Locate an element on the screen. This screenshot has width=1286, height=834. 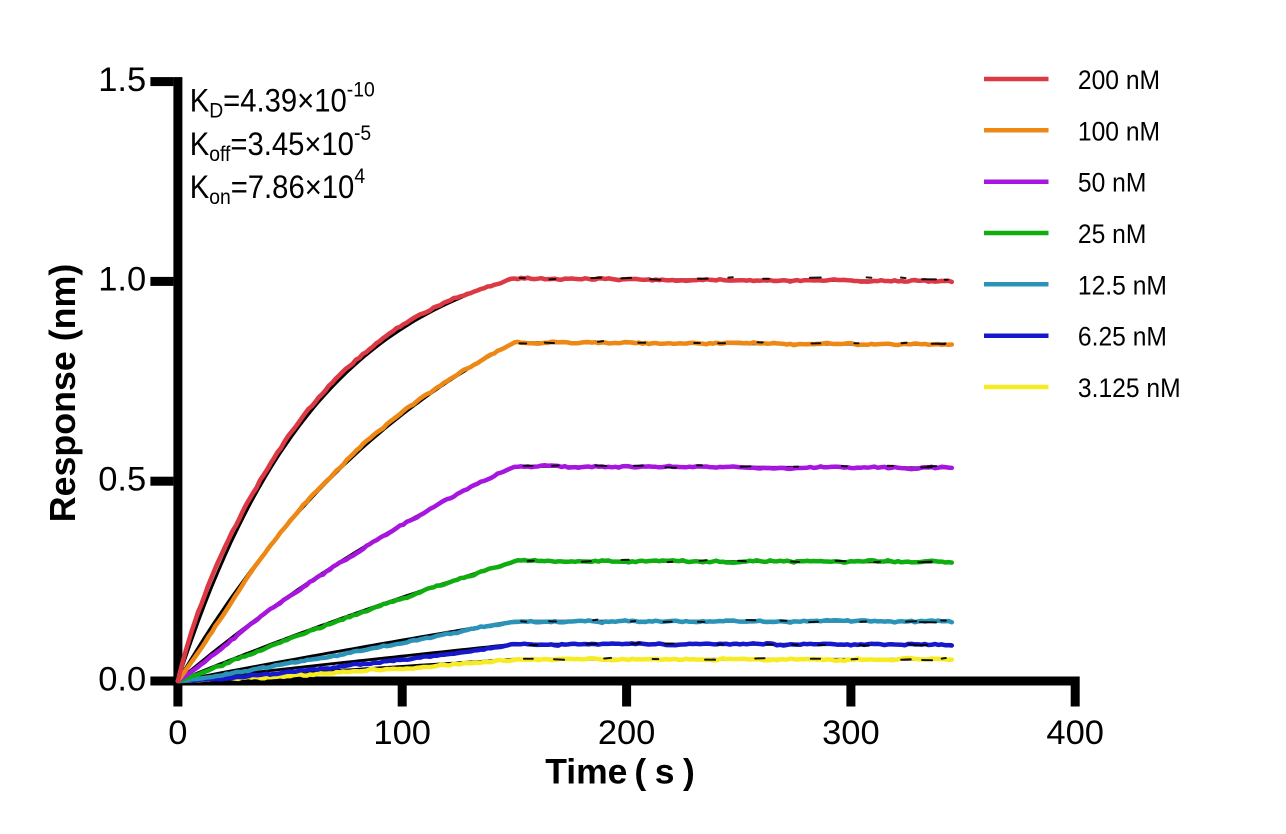
svg-text: Koff=3.45×10-5 is located at coordinates (280, 143).